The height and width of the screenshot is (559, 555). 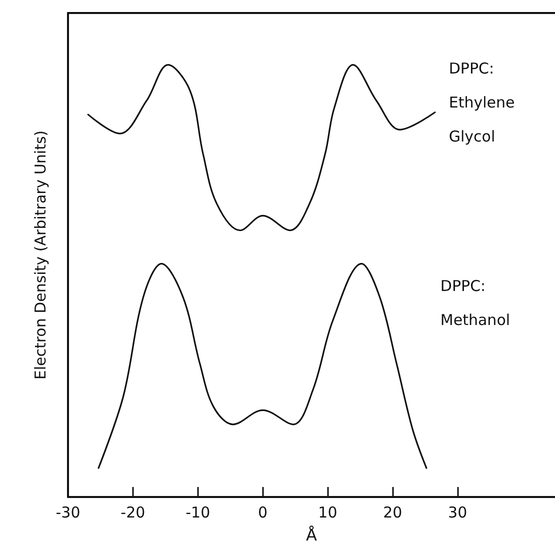 What do you see at coordinates (312, 535) in the screenshot?
I see `x-axis-title: Å` at bounding box center [312, 535].